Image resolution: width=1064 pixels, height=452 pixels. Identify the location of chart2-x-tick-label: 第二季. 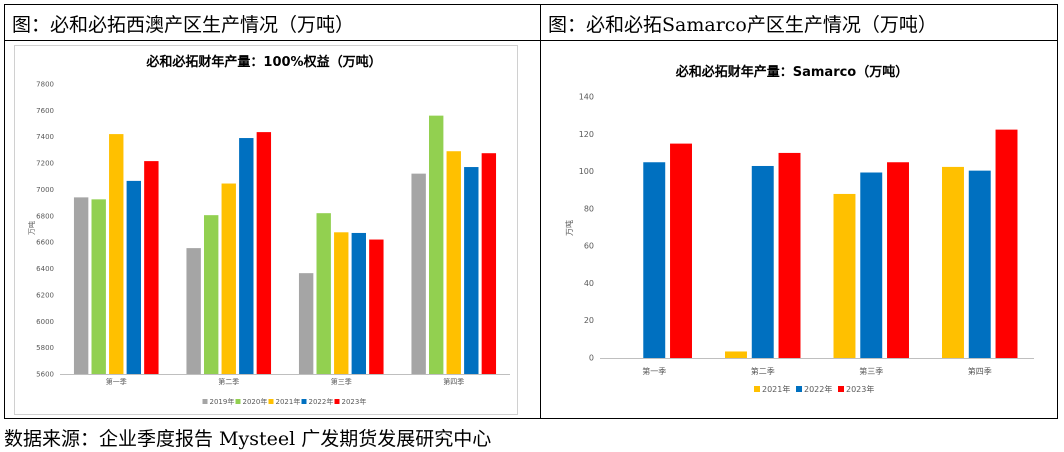
(763, 371).